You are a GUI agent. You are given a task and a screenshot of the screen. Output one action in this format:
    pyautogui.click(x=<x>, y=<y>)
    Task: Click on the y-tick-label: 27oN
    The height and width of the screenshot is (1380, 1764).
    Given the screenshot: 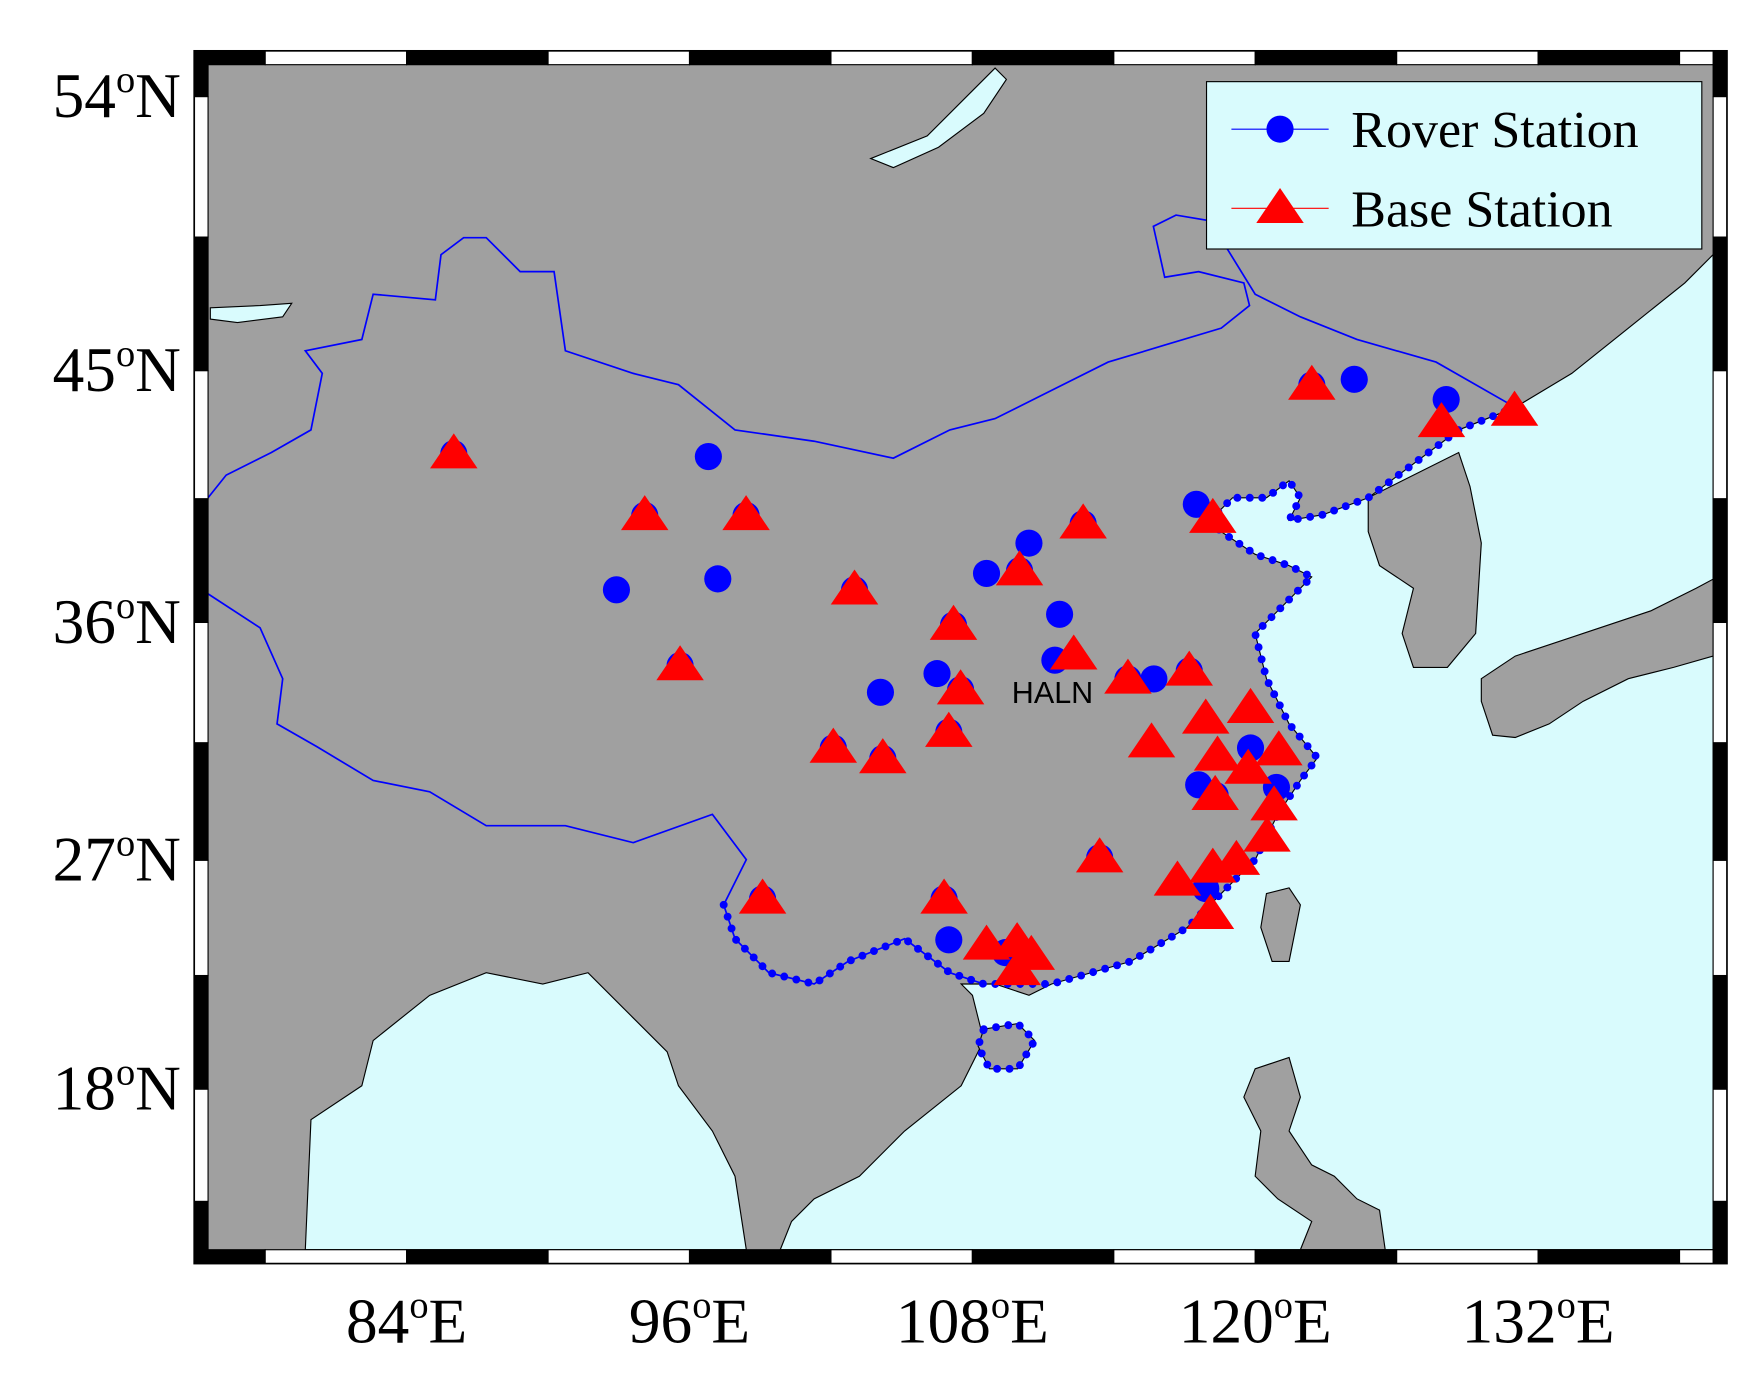 What is the action you would take?
    pyautogui.click(x=117, y=859)
    